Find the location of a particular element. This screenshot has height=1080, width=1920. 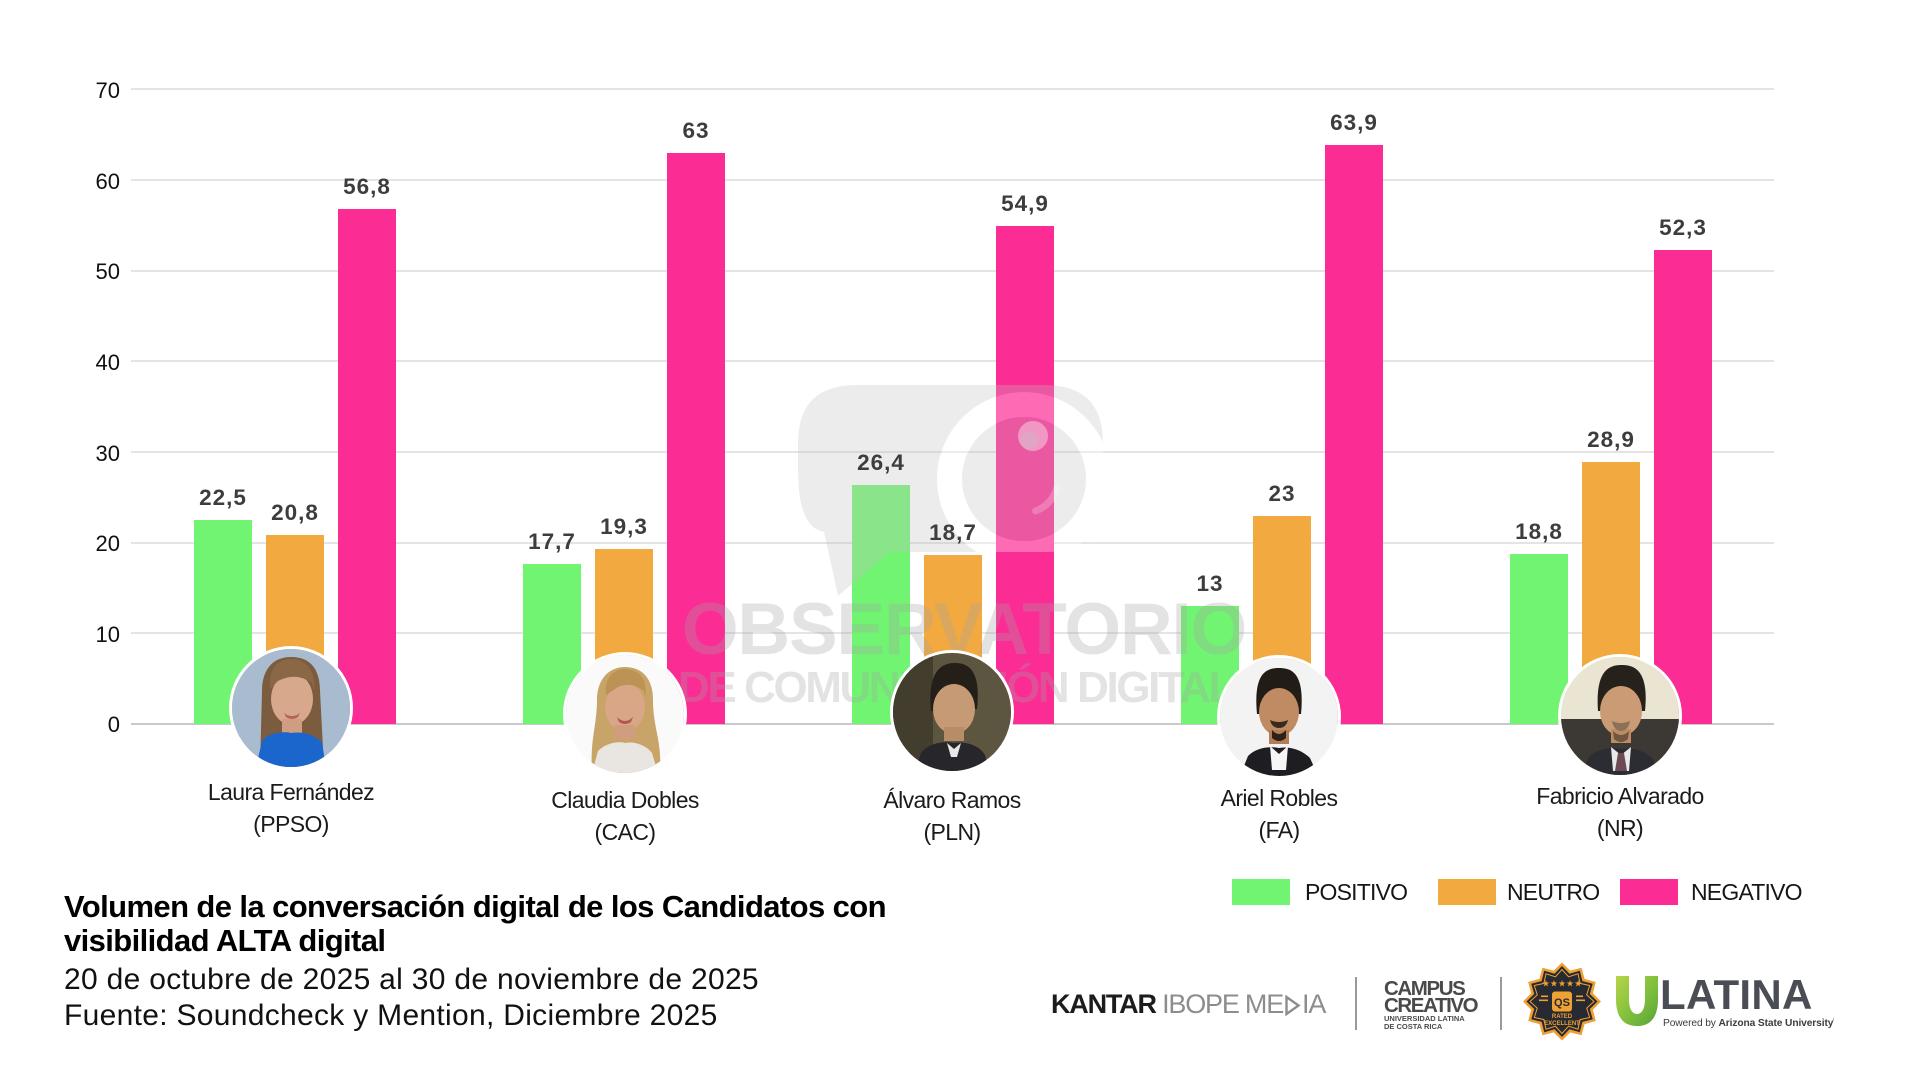

svg-text: QS is located at coordinates (1562, 1003).